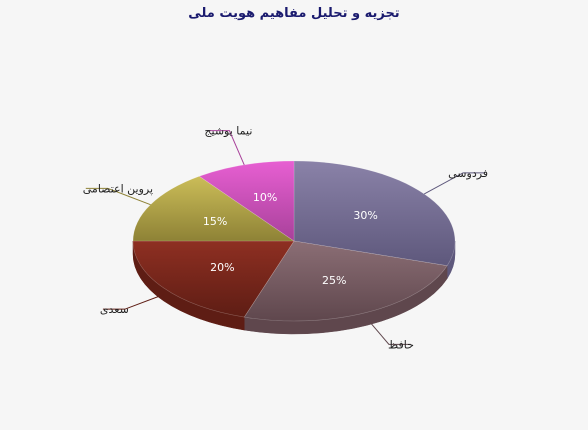  Describe the element at coordinates (118, 188) in the screenshot. I see `slice-name-label-3: پروین اعتصامی` at that location.